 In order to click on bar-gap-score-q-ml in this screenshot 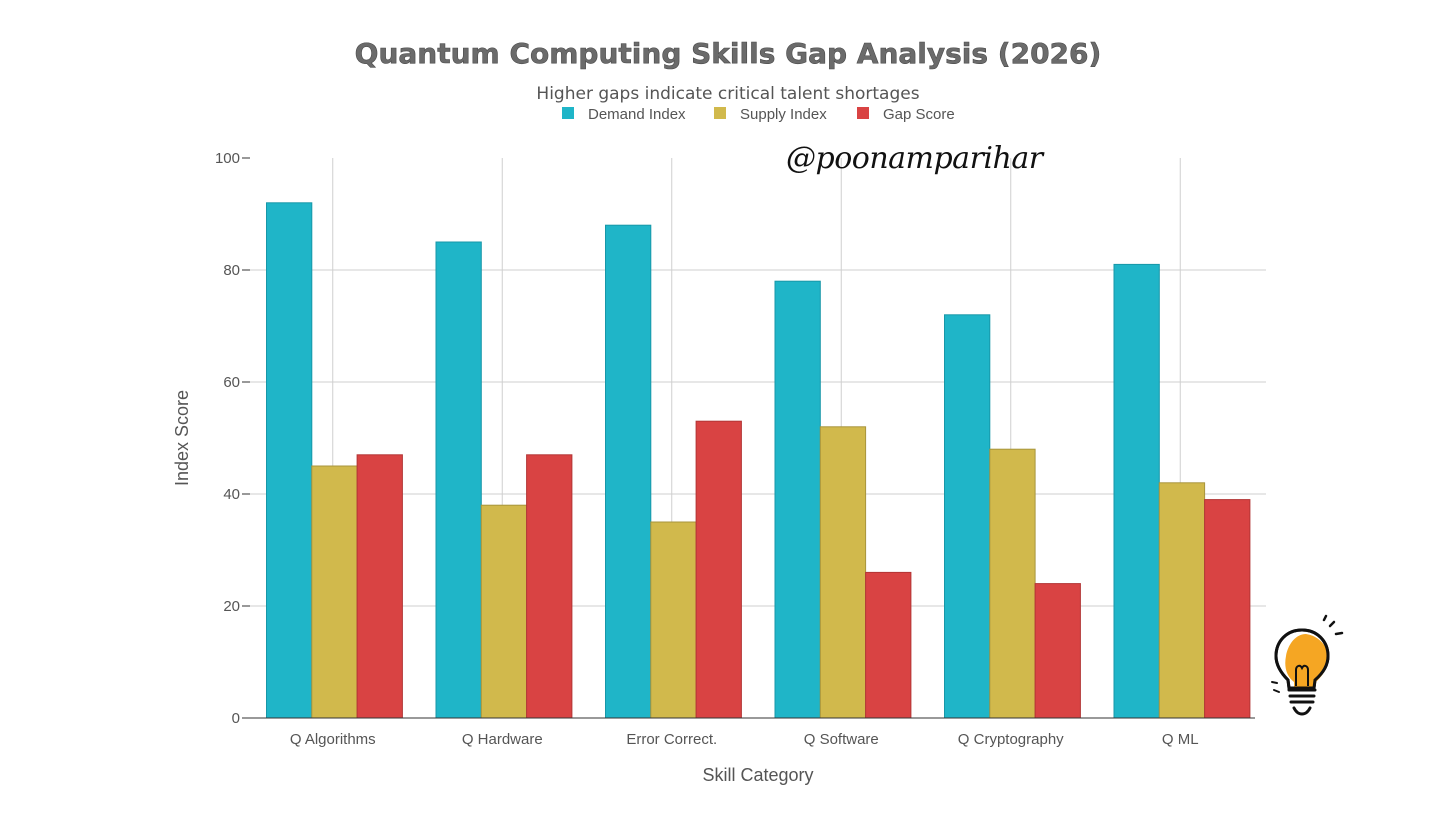, I will do `click(1227, 609)`.